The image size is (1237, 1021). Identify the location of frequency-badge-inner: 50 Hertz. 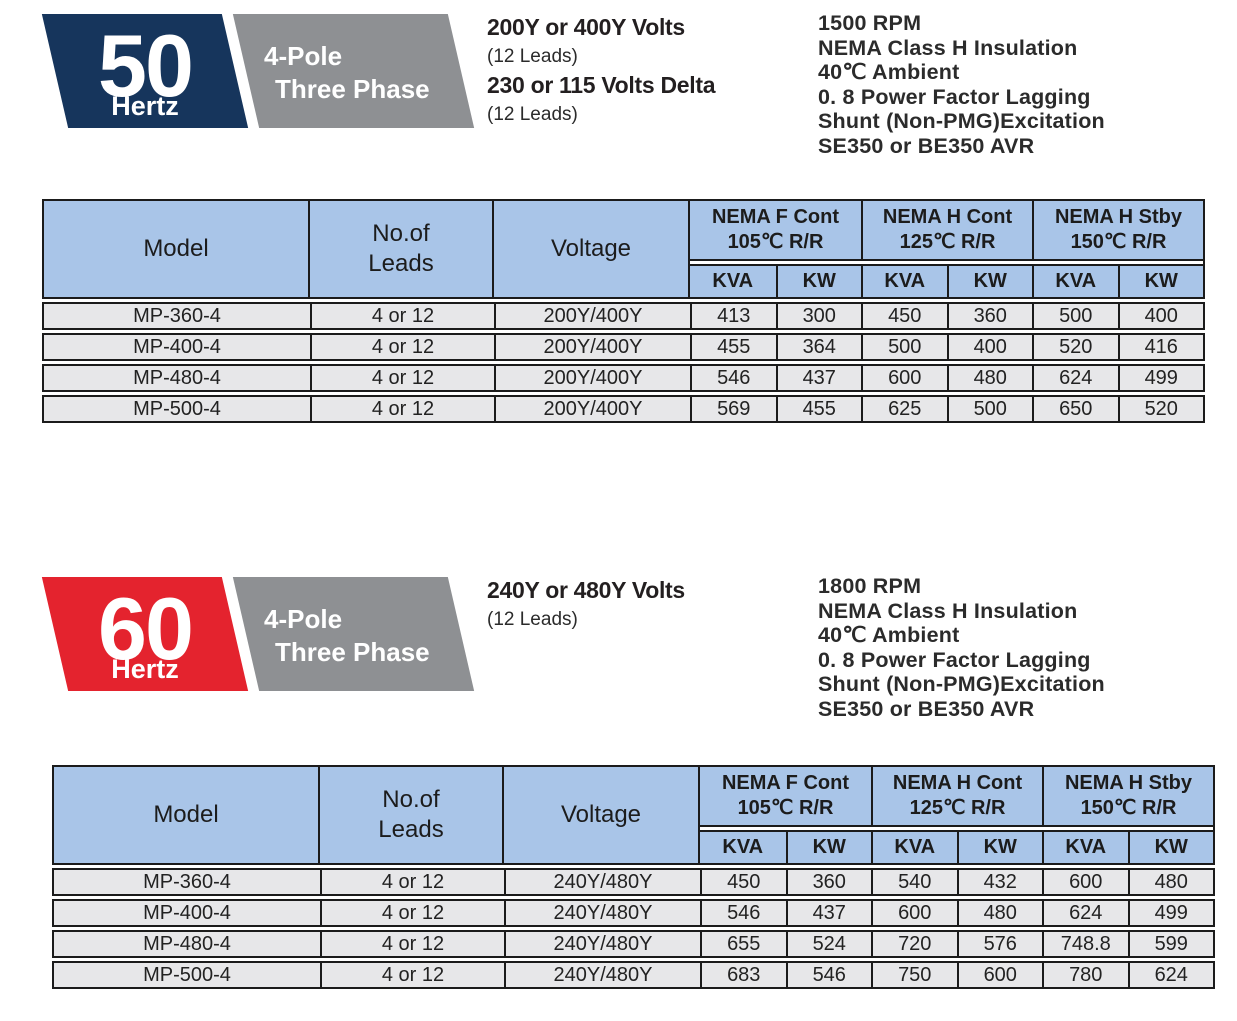
(145, 71).